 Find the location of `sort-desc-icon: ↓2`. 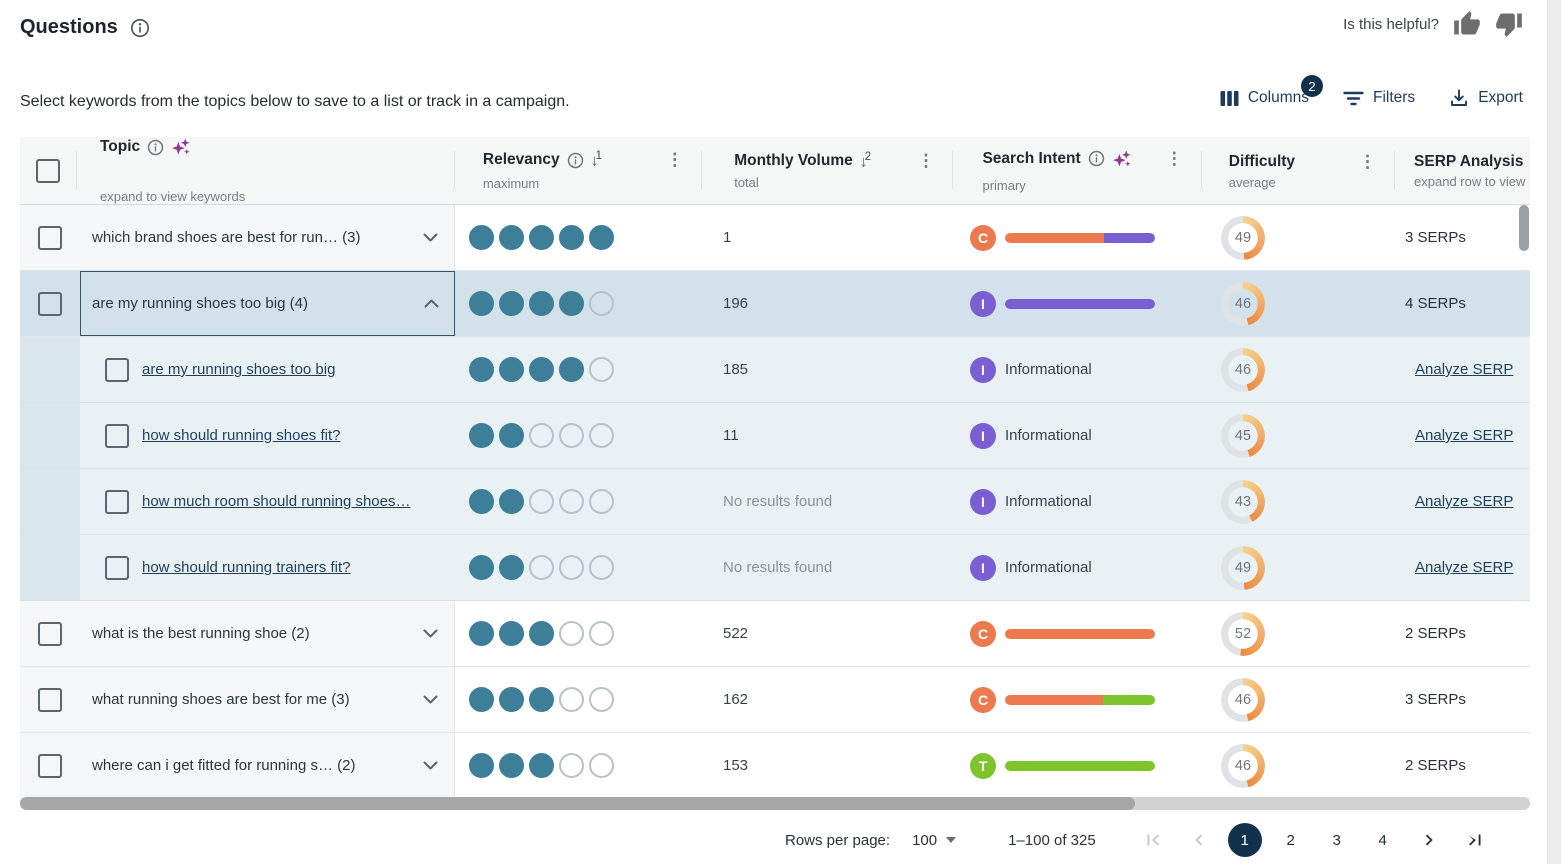

sort-desc-icon: ↓2 is located at coordinates (865, 161).